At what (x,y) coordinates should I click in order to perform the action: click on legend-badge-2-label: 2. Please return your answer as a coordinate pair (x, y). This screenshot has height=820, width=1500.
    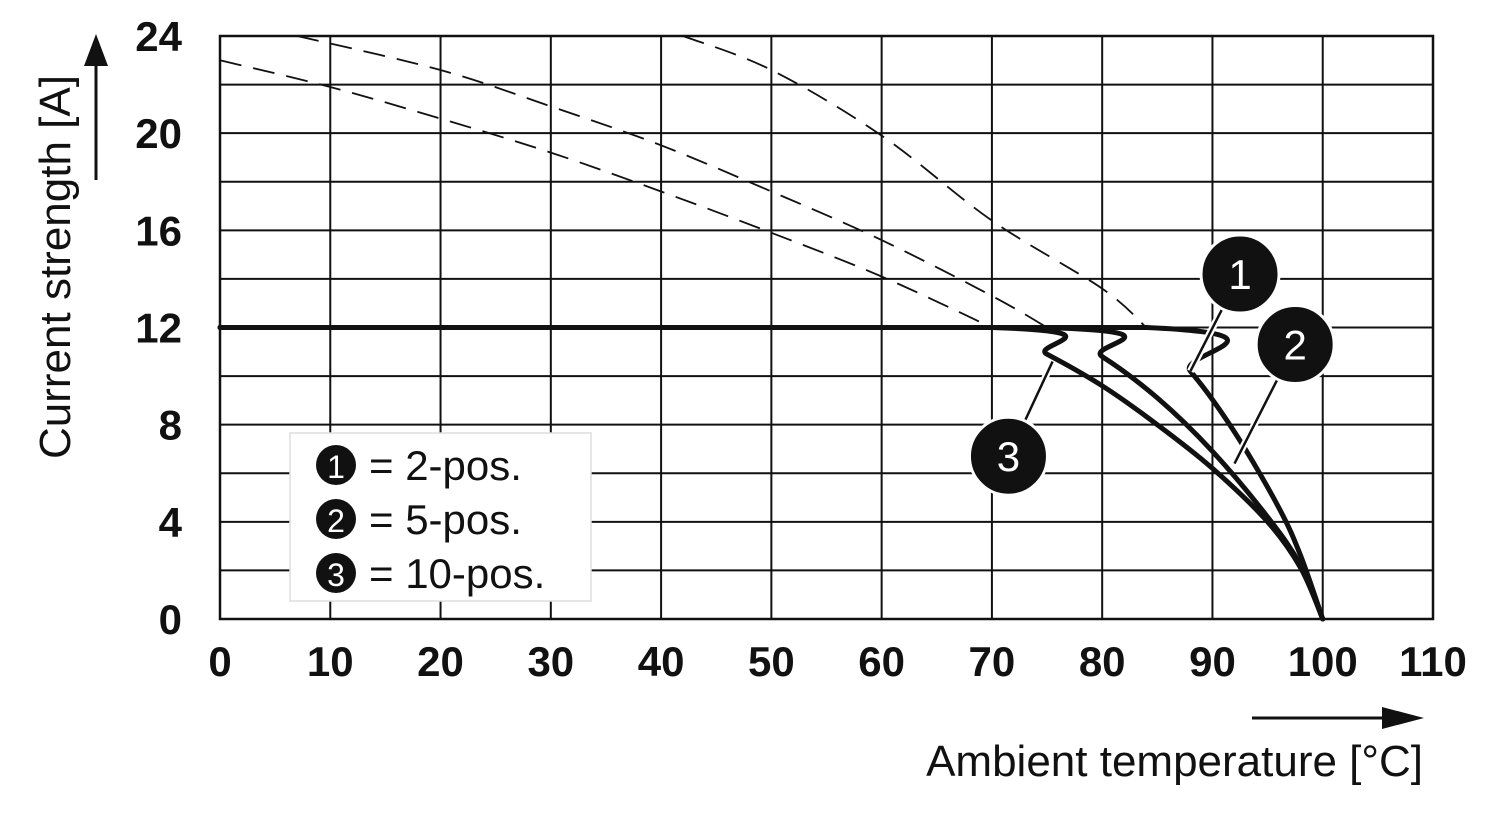
    Looking at the image, I should click on (336, 521).